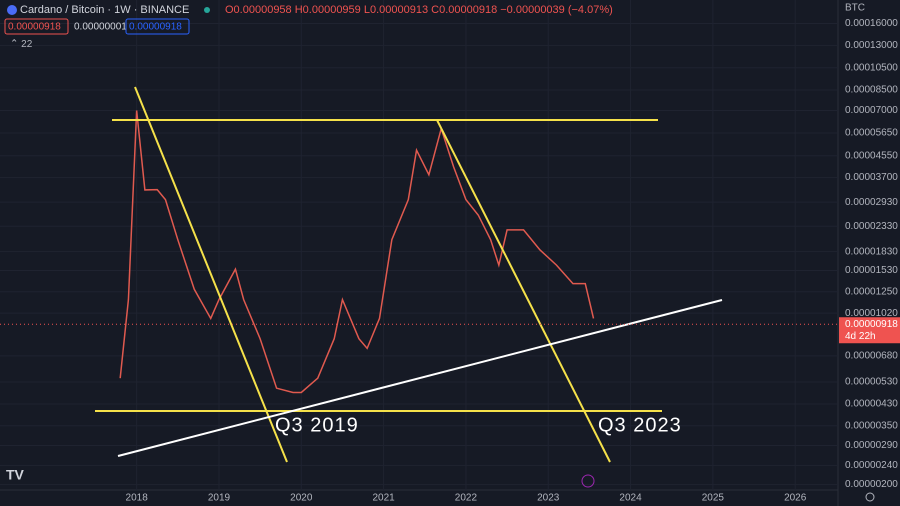 This screenshot has width=900, height=506. I want to click on y-tick-label: 0.00002930, so click(871, 202).